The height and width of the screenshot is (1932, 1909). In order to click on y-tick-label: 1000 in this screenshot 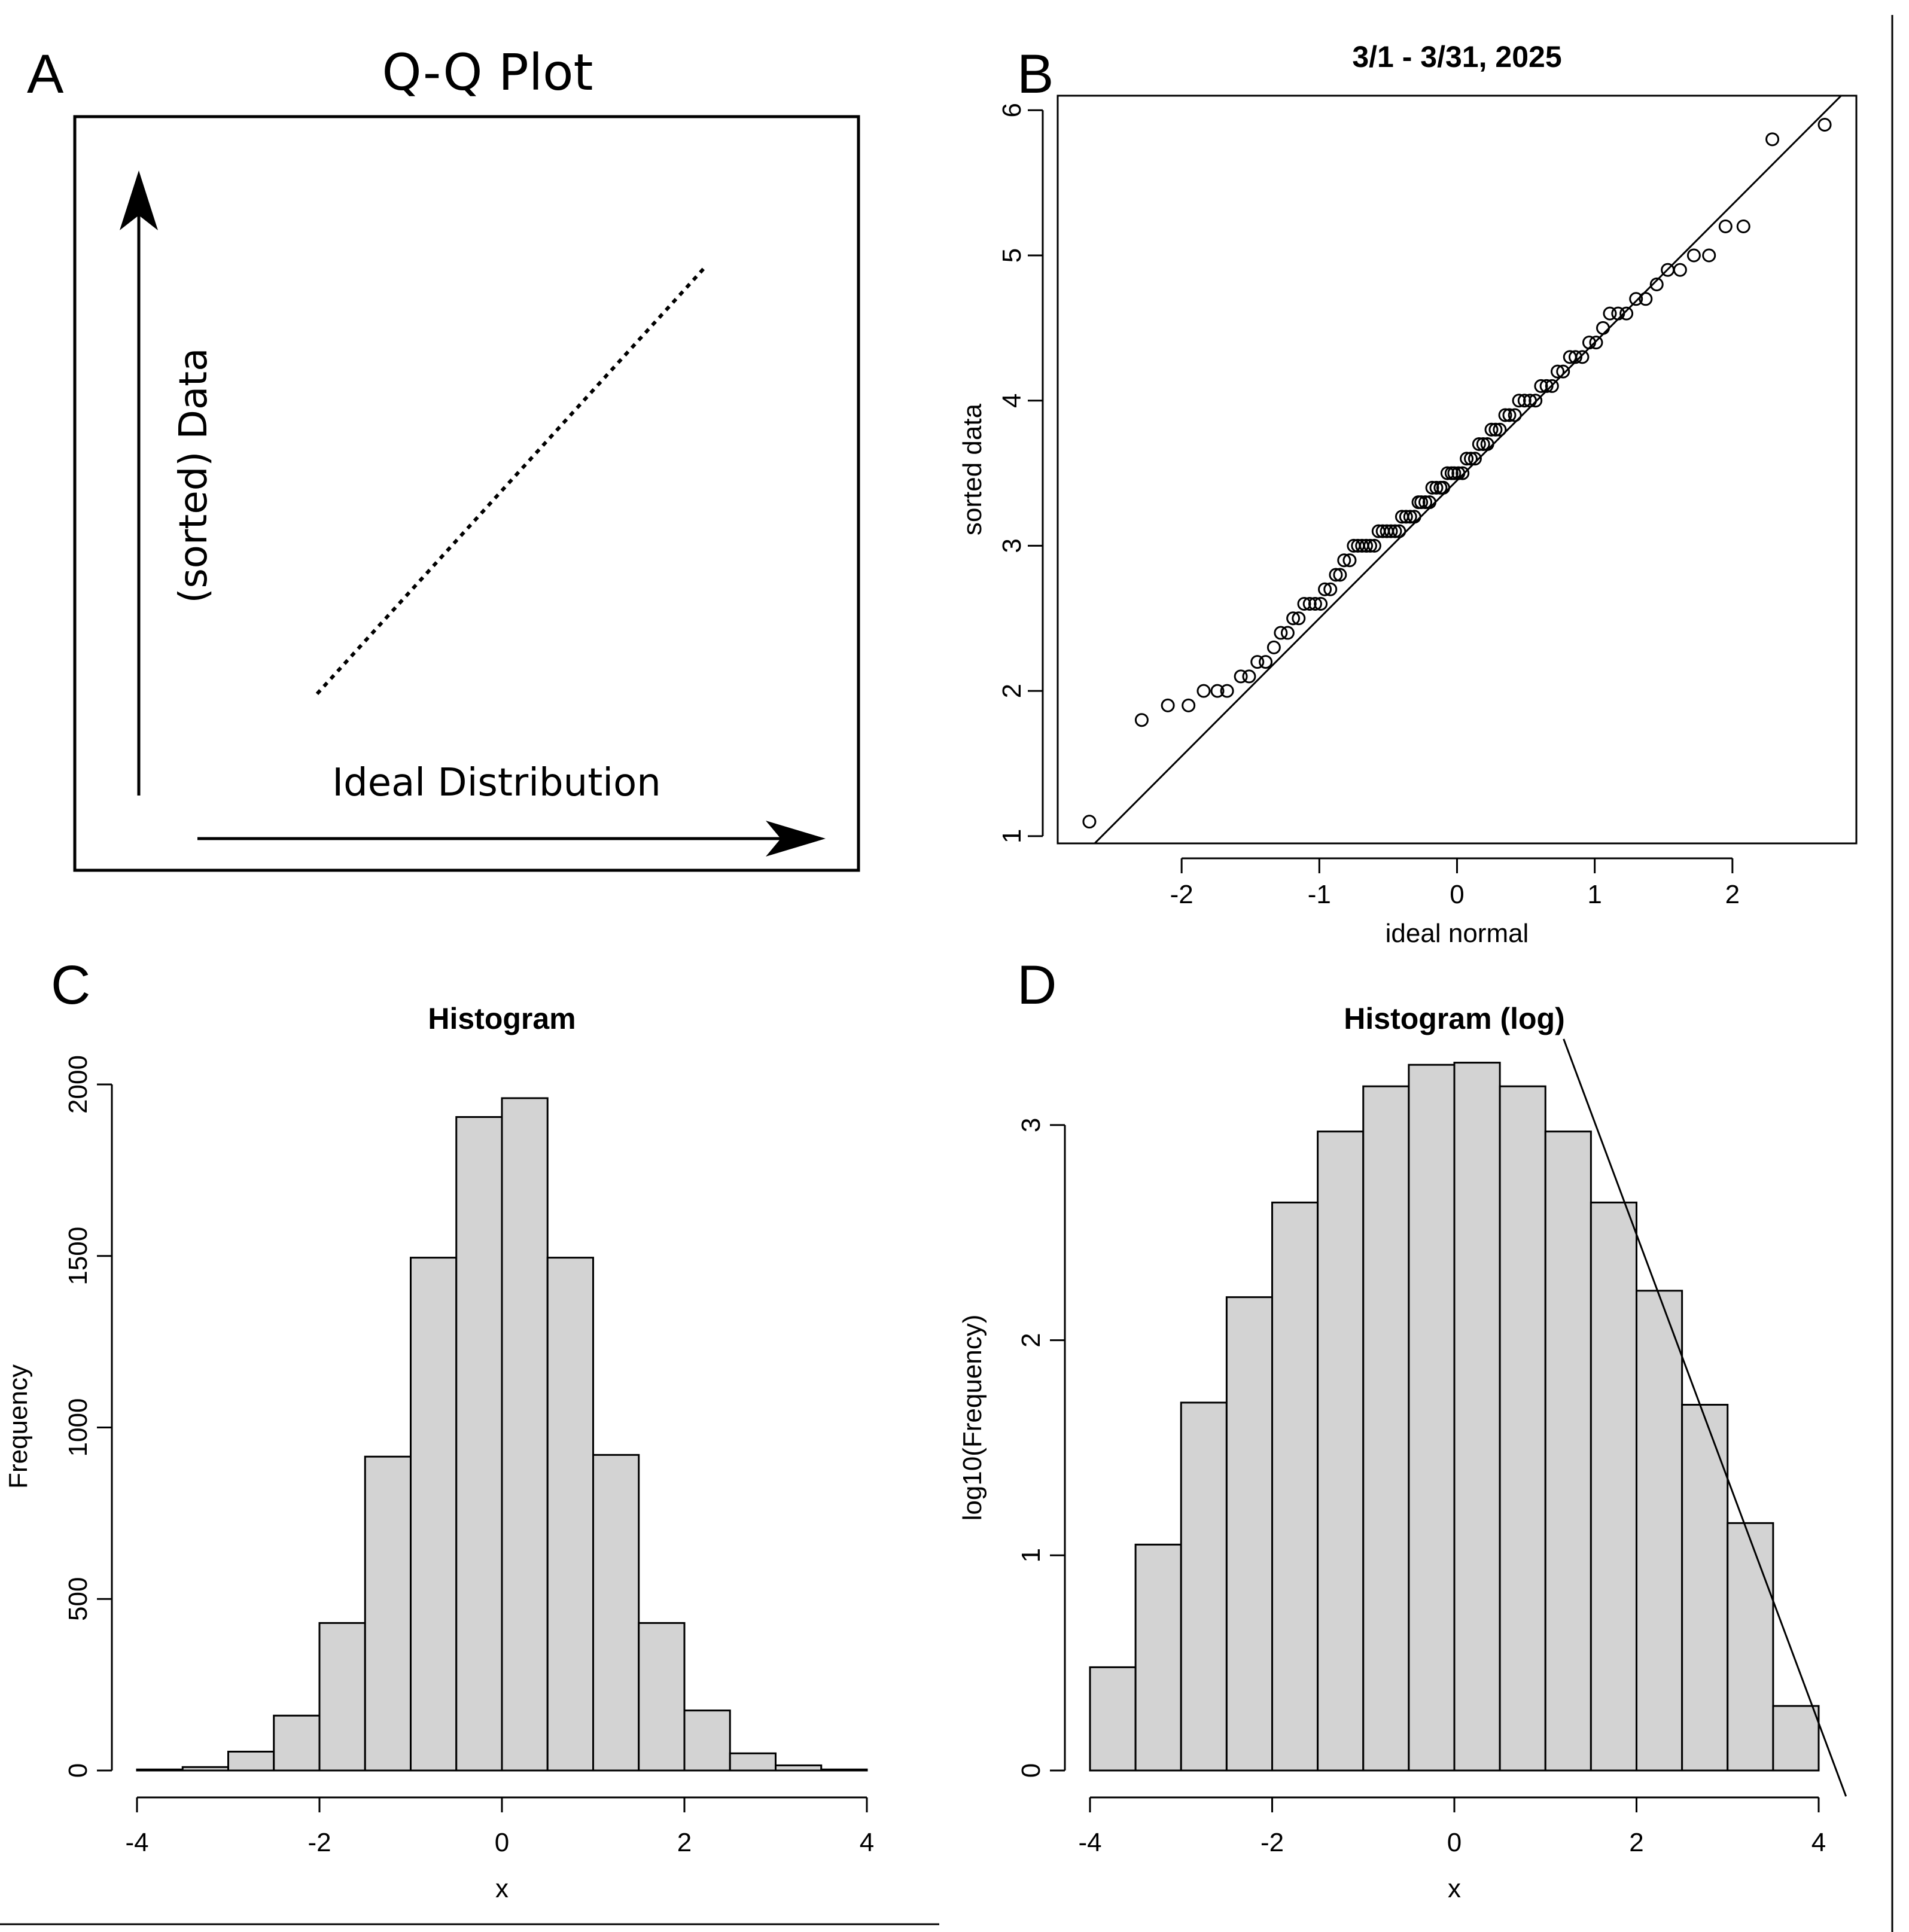, I will do `click(78, 1427)`.